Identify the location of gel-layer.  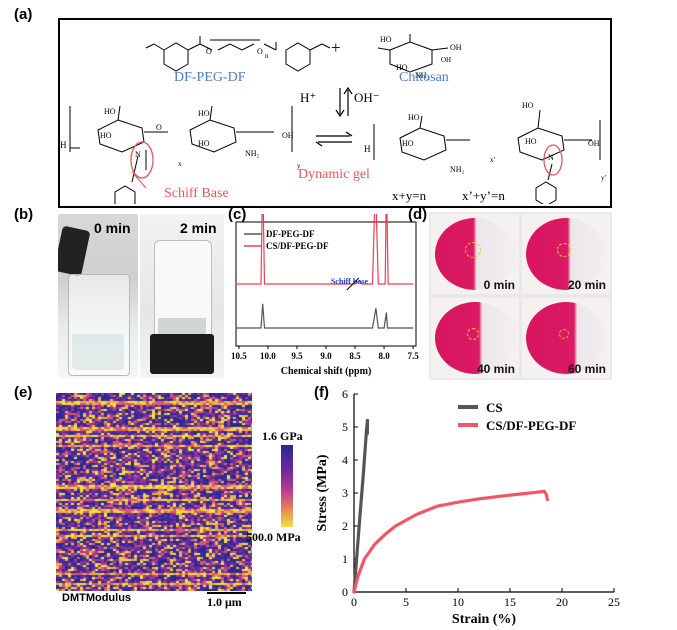
(182, 327).